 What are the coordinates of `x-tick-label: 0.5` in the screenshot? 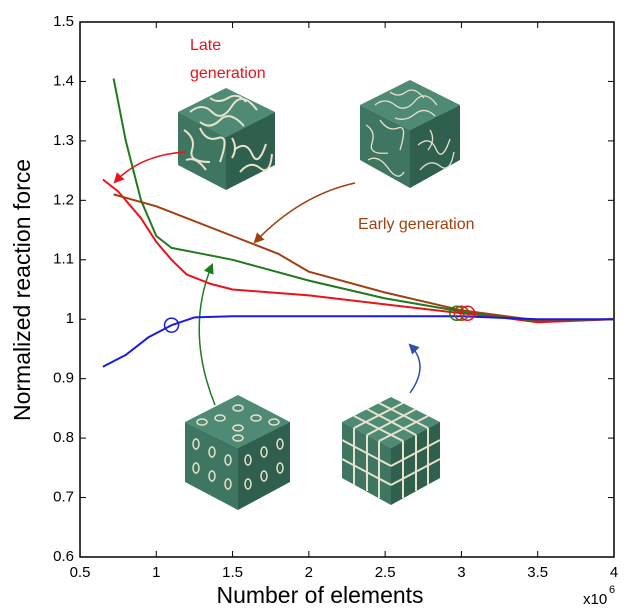 It's located at (80, 572).